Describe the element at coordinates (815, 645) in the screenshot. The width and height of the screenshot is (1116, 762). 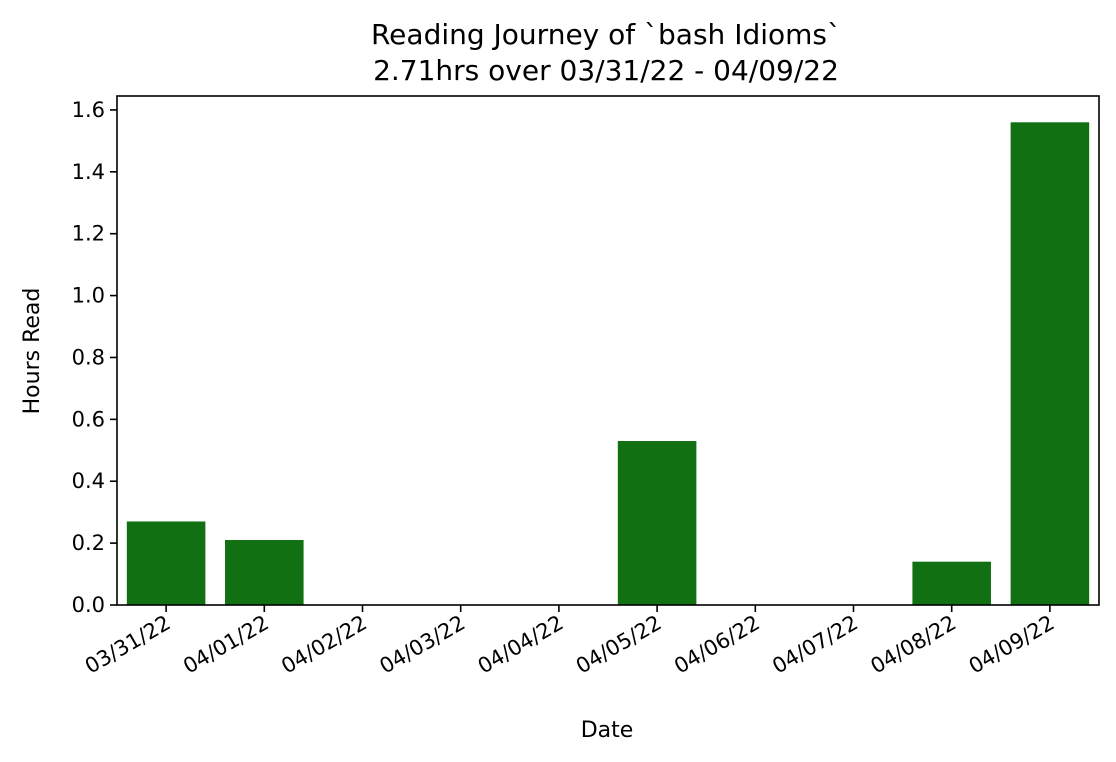
I see `x-tick-label: 04/07/22` at that location.